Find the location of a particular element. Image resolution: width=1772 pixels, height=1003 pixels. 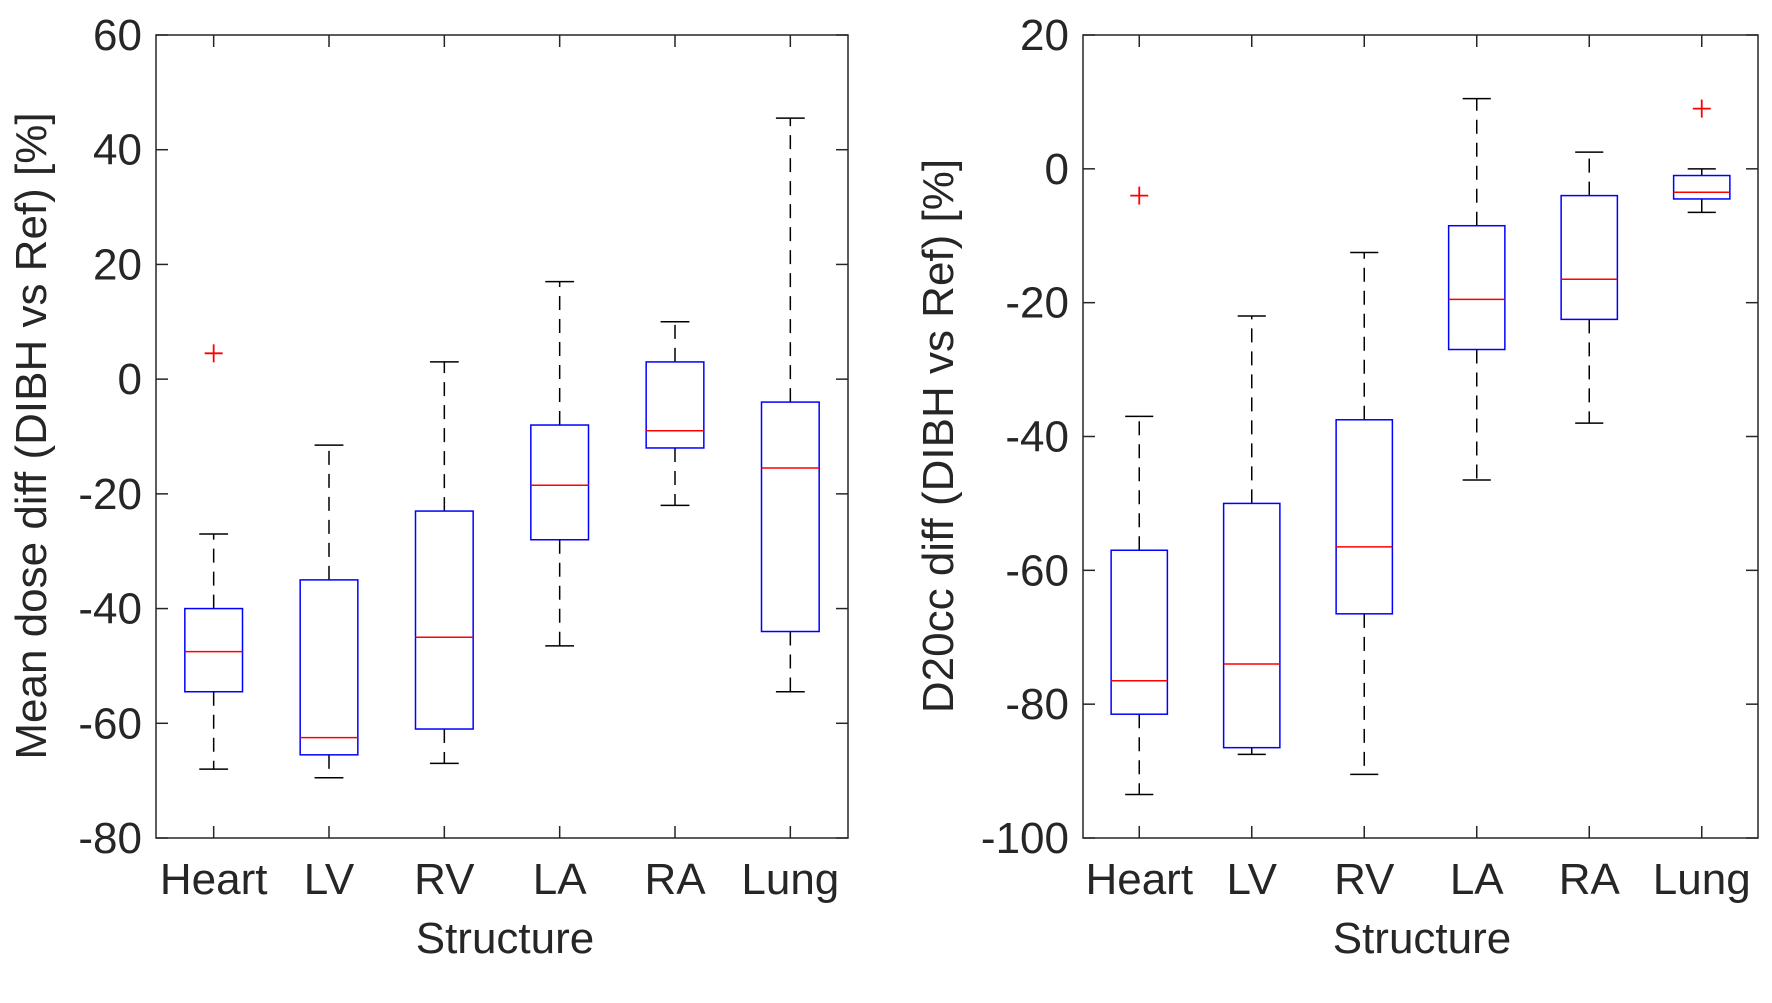

y-tick-label: 40 is located at coordinates (117, 150).